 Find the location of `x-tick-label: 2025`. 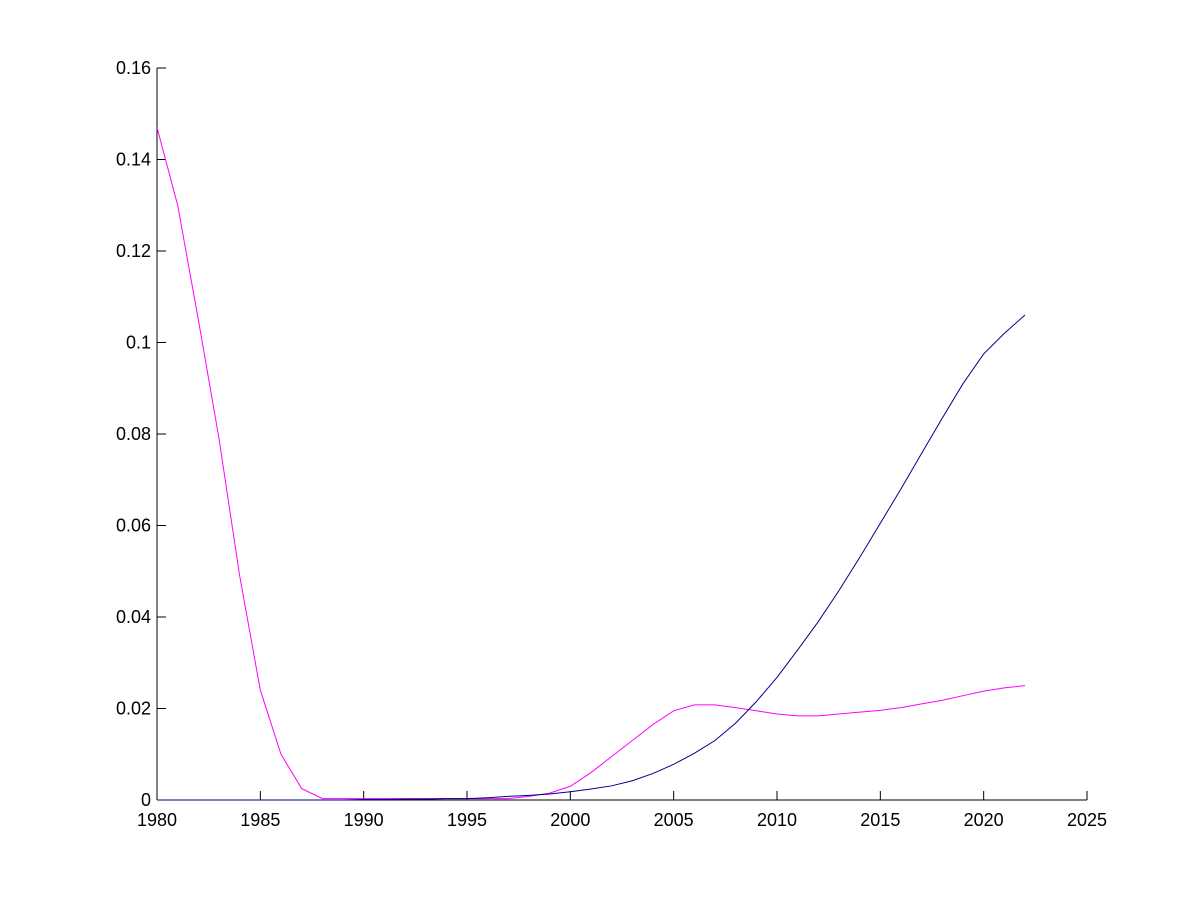

x-tick-label: 2025 is located at coordinates (1087, 820).